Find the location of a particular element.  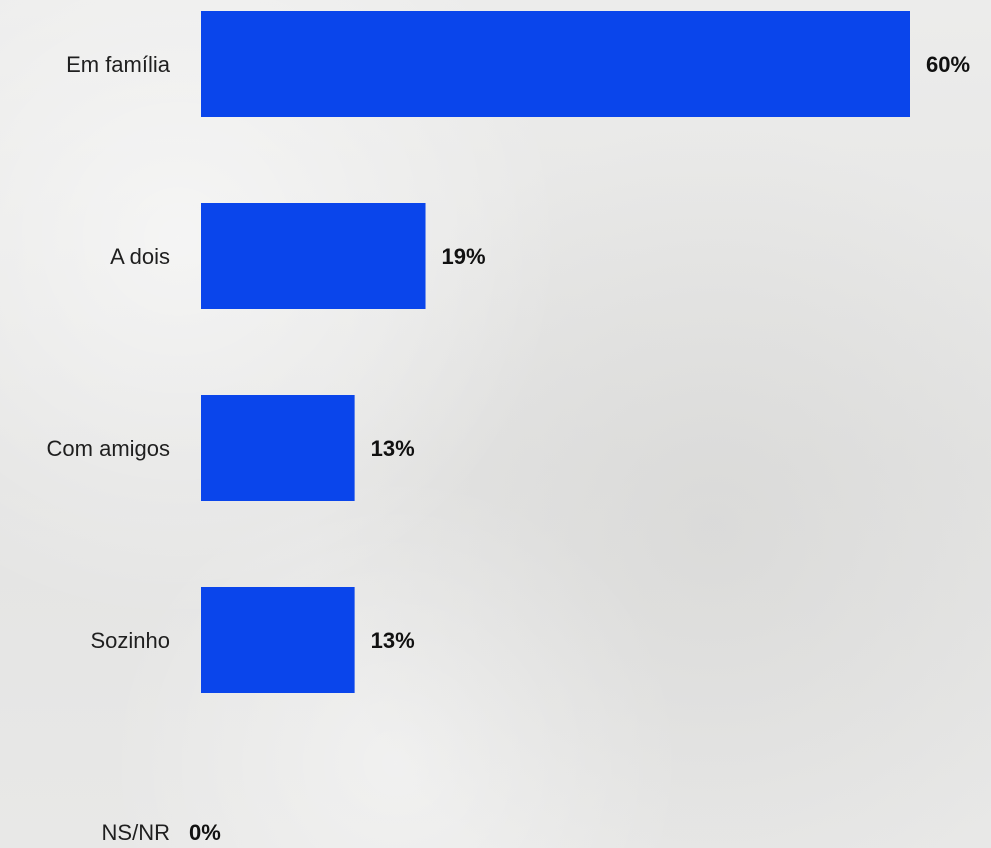

value-label-0: 60% is located at coordinates (948, 64).